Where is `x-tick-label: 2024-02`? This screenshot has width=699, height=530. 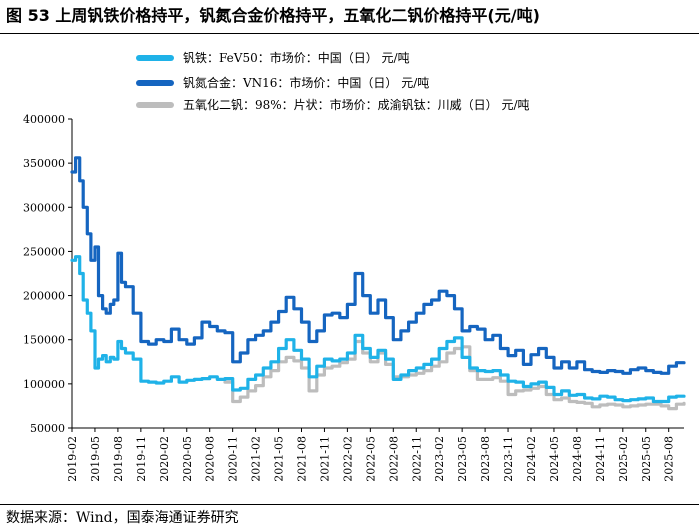 x-tick-label: 2024-02 is located at coordinates (531, 459).